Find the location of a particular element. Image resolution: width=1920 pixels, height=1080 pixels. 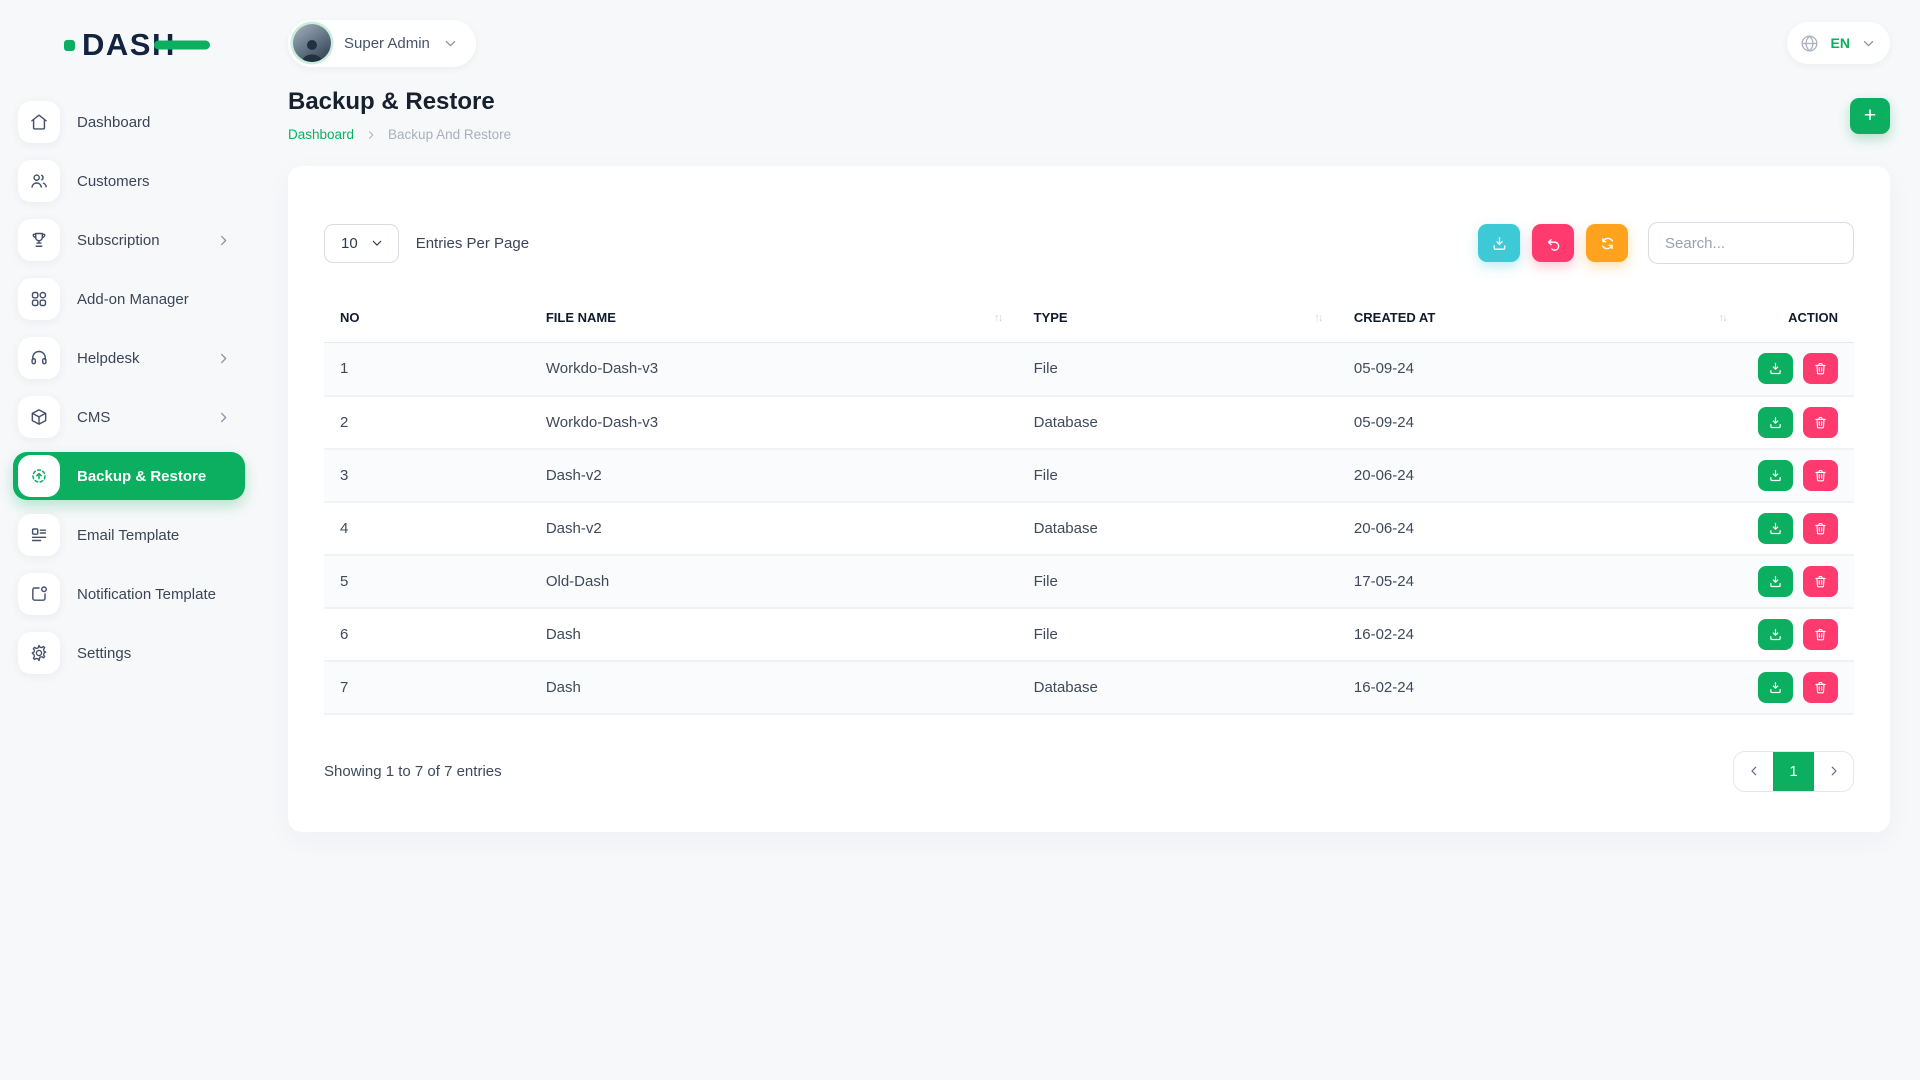

cell-no: 3 is located at coordinates (427, 475).